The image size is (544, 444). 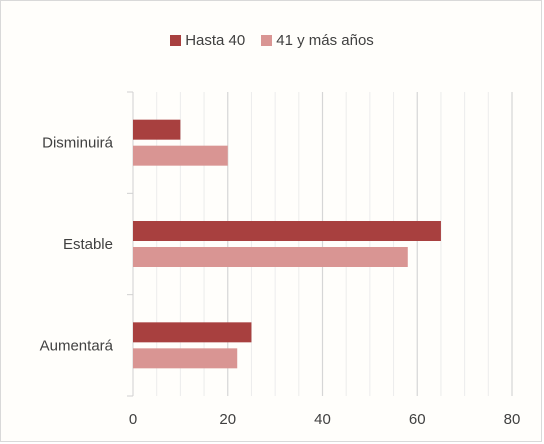 What do you see at coordinates (88, 244) in the screenshot?
I see `category-label: Estable` at bounding box center [88, 244].